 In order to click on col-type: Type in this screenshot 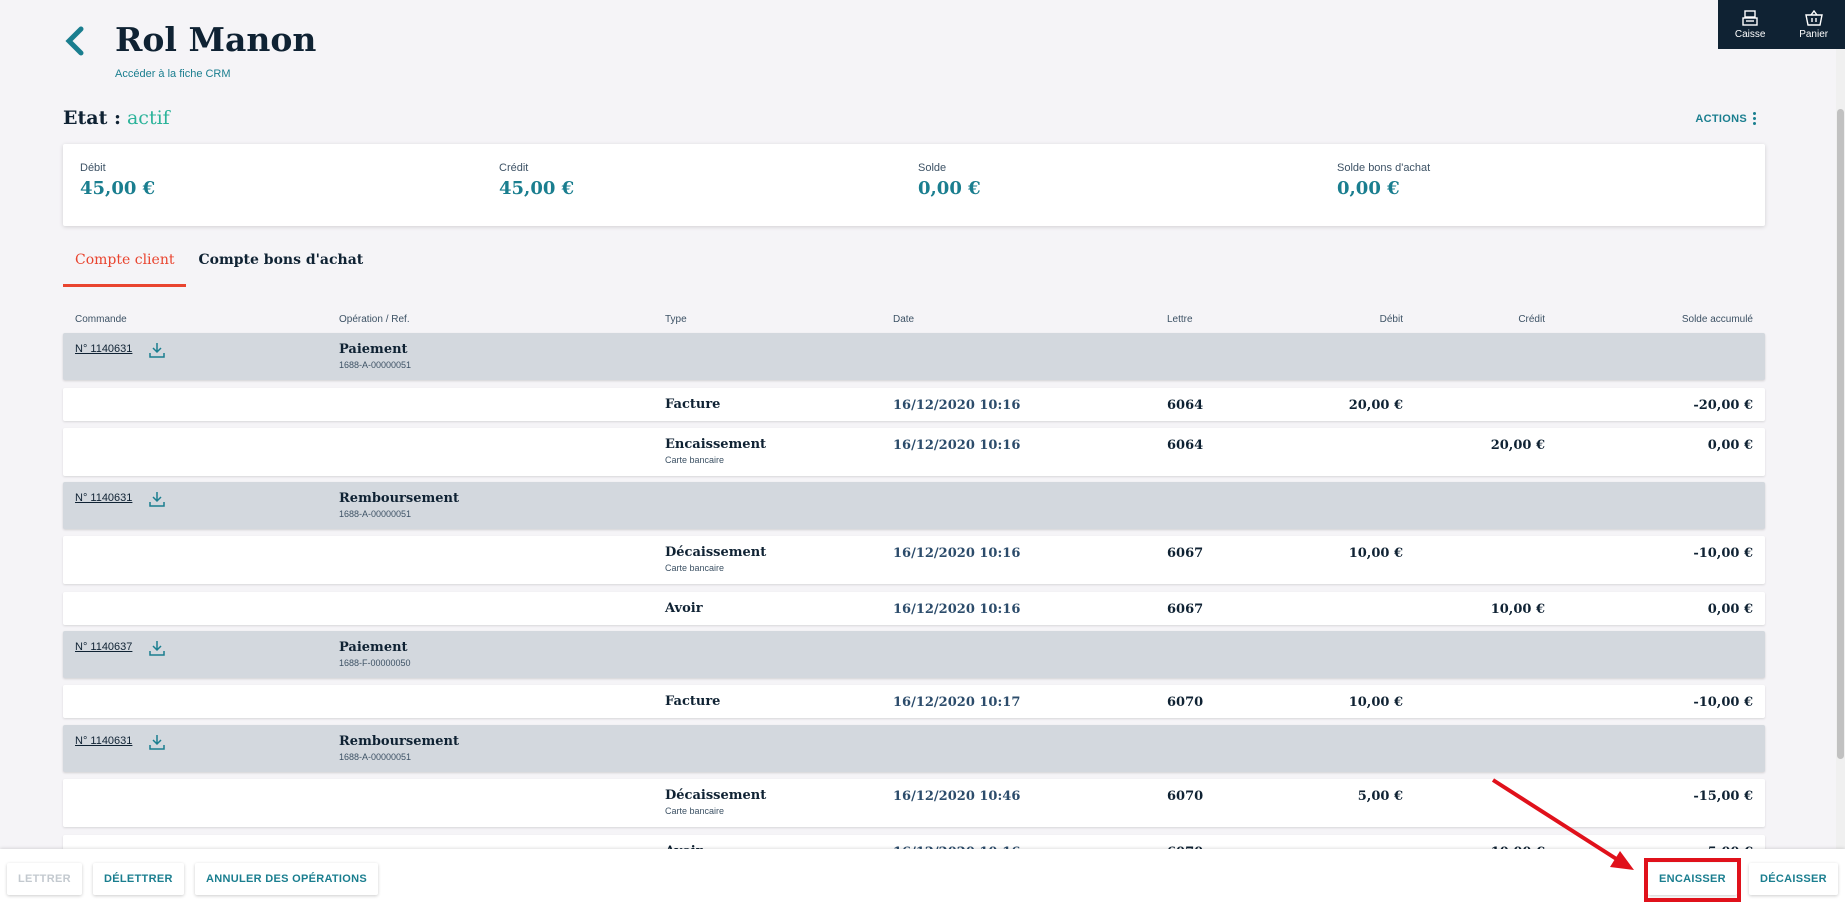, I will do `click(676, 319)`.